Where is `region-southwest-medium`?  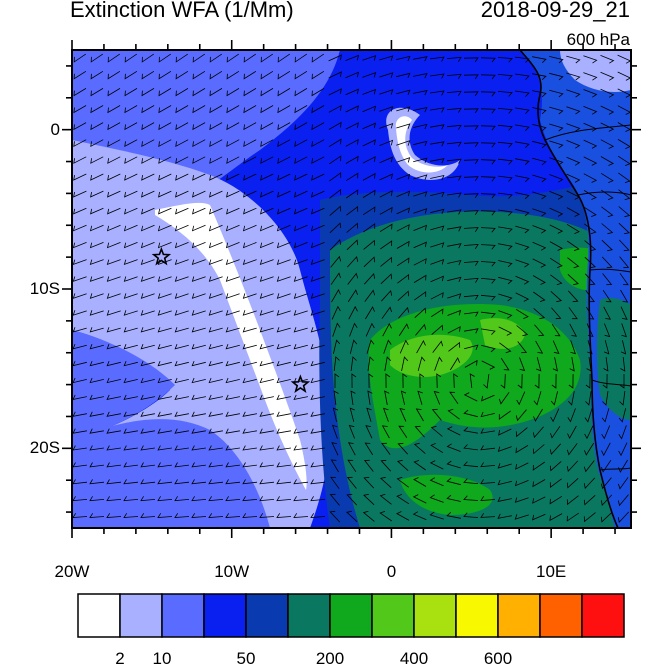 region-southwest-medium is located at coordinates (123, 385).